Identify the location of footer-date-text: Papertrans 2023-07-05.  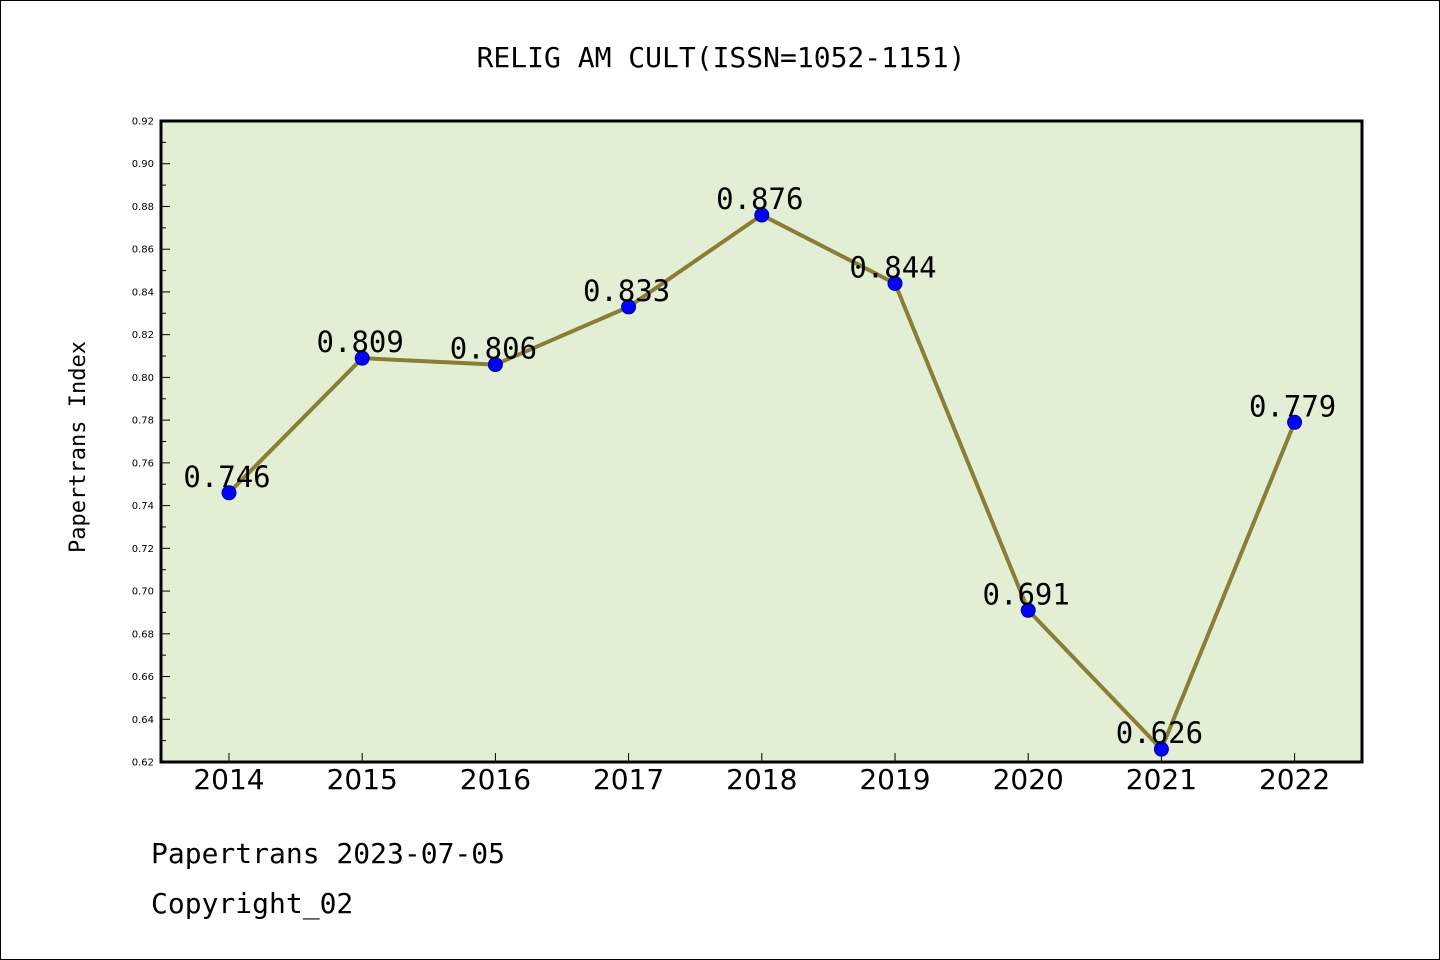
(328, 853).